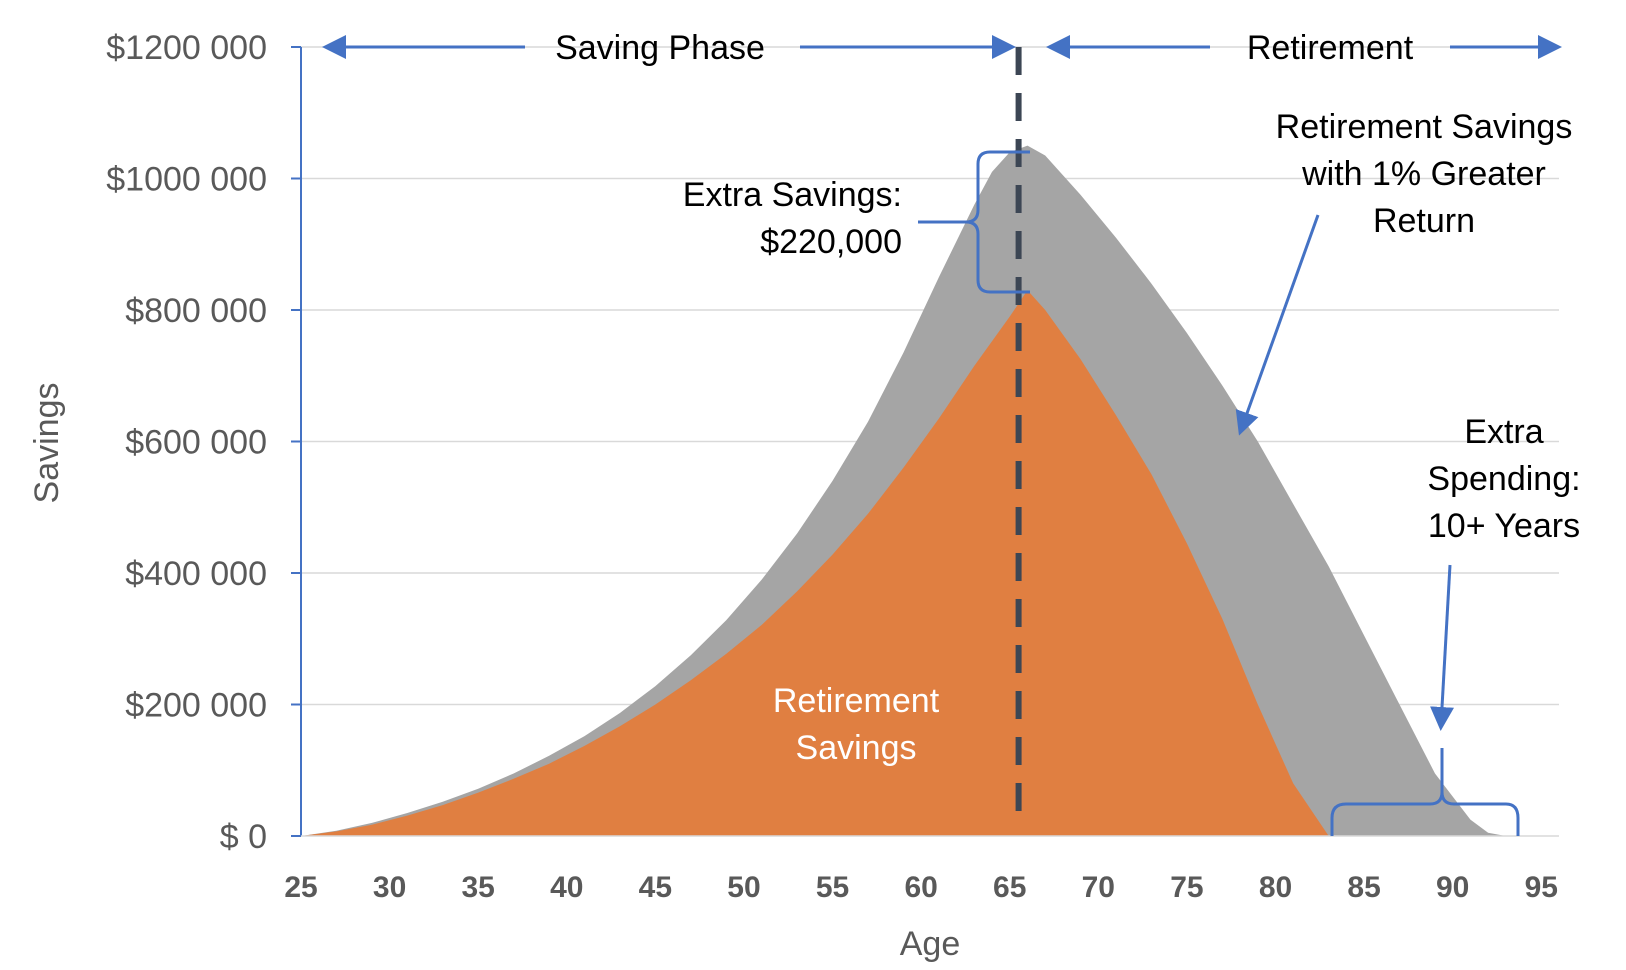 The image size is (1626, 970). What do you see at coordinates (1275, 887) in the screenshot?
I see `x-tick-label: 80` at bounding box center [1275, 887].